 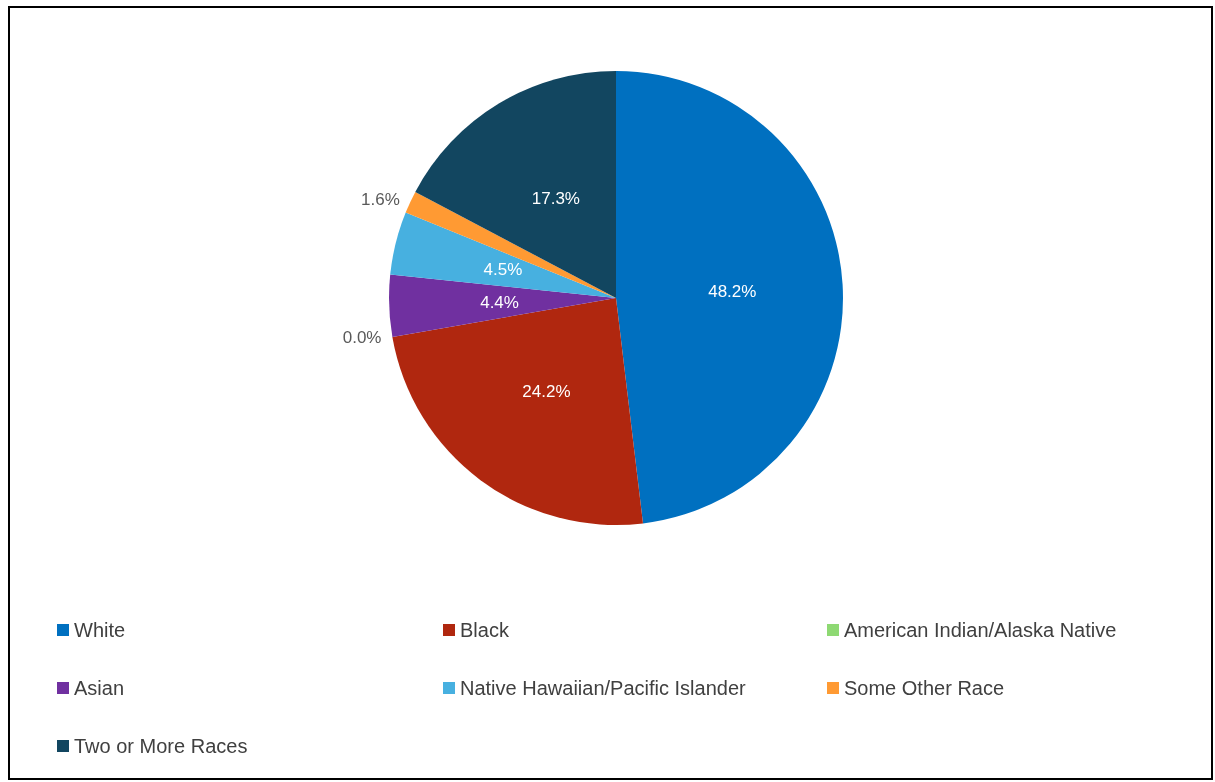 What do you see at coordinates (503, 270) in the screenshot?
I see `data-label: 4.5%` at bounding box center [503, 270].